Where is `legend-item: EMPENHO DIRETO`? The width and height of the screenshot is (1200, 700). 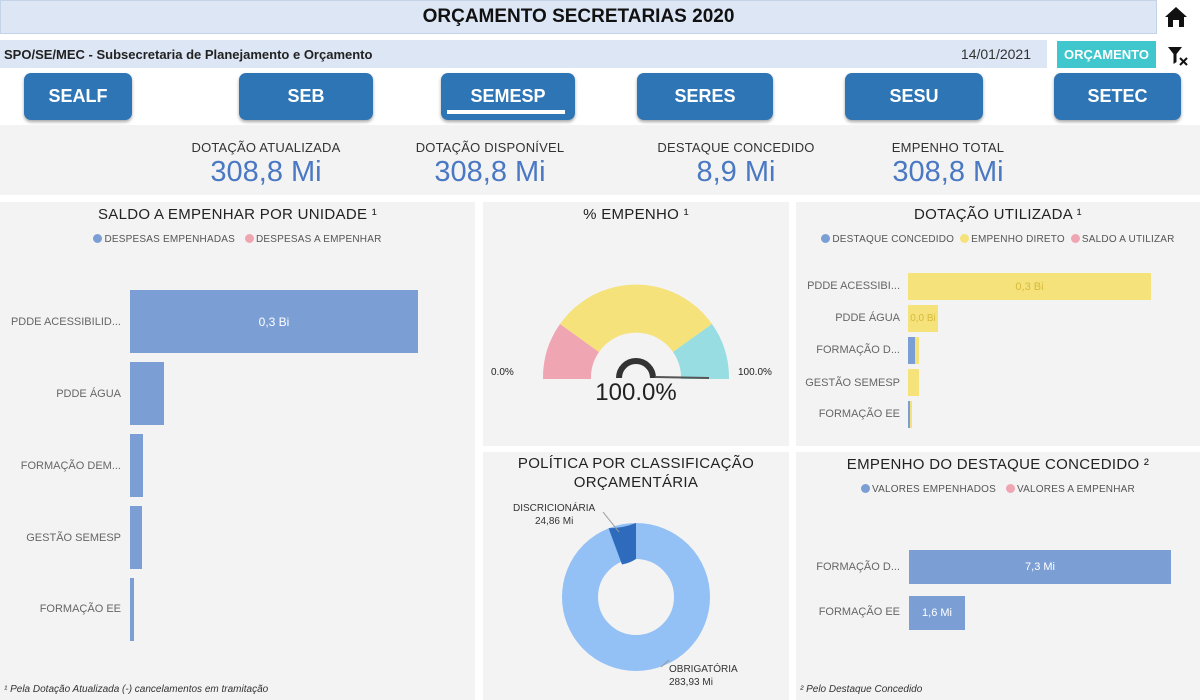
legend-item: EMPENHO DIRETO is located at coordinates (1012, 239).